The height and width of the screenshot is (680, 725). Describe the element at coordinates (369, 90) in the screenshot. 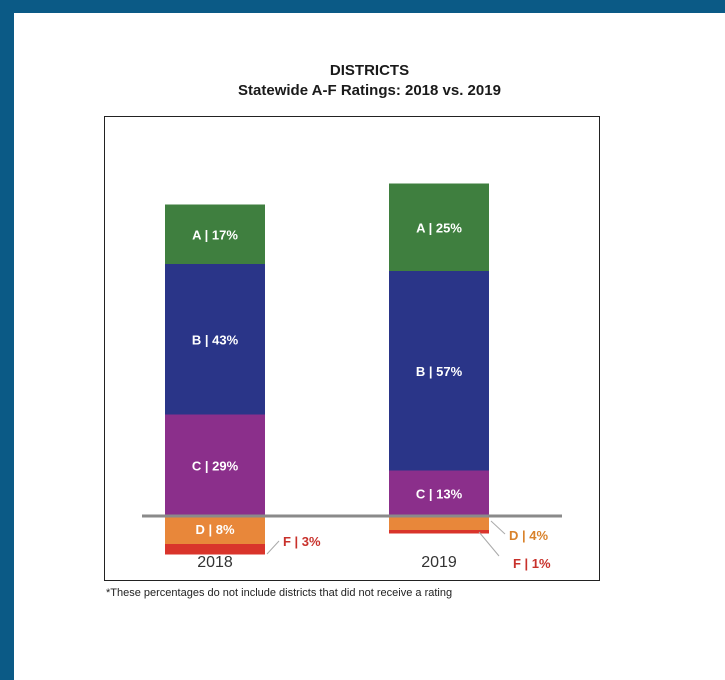

I see `chart-subtitle: Statewide A-F Ratings: 2018 vs. 2019` at that location.